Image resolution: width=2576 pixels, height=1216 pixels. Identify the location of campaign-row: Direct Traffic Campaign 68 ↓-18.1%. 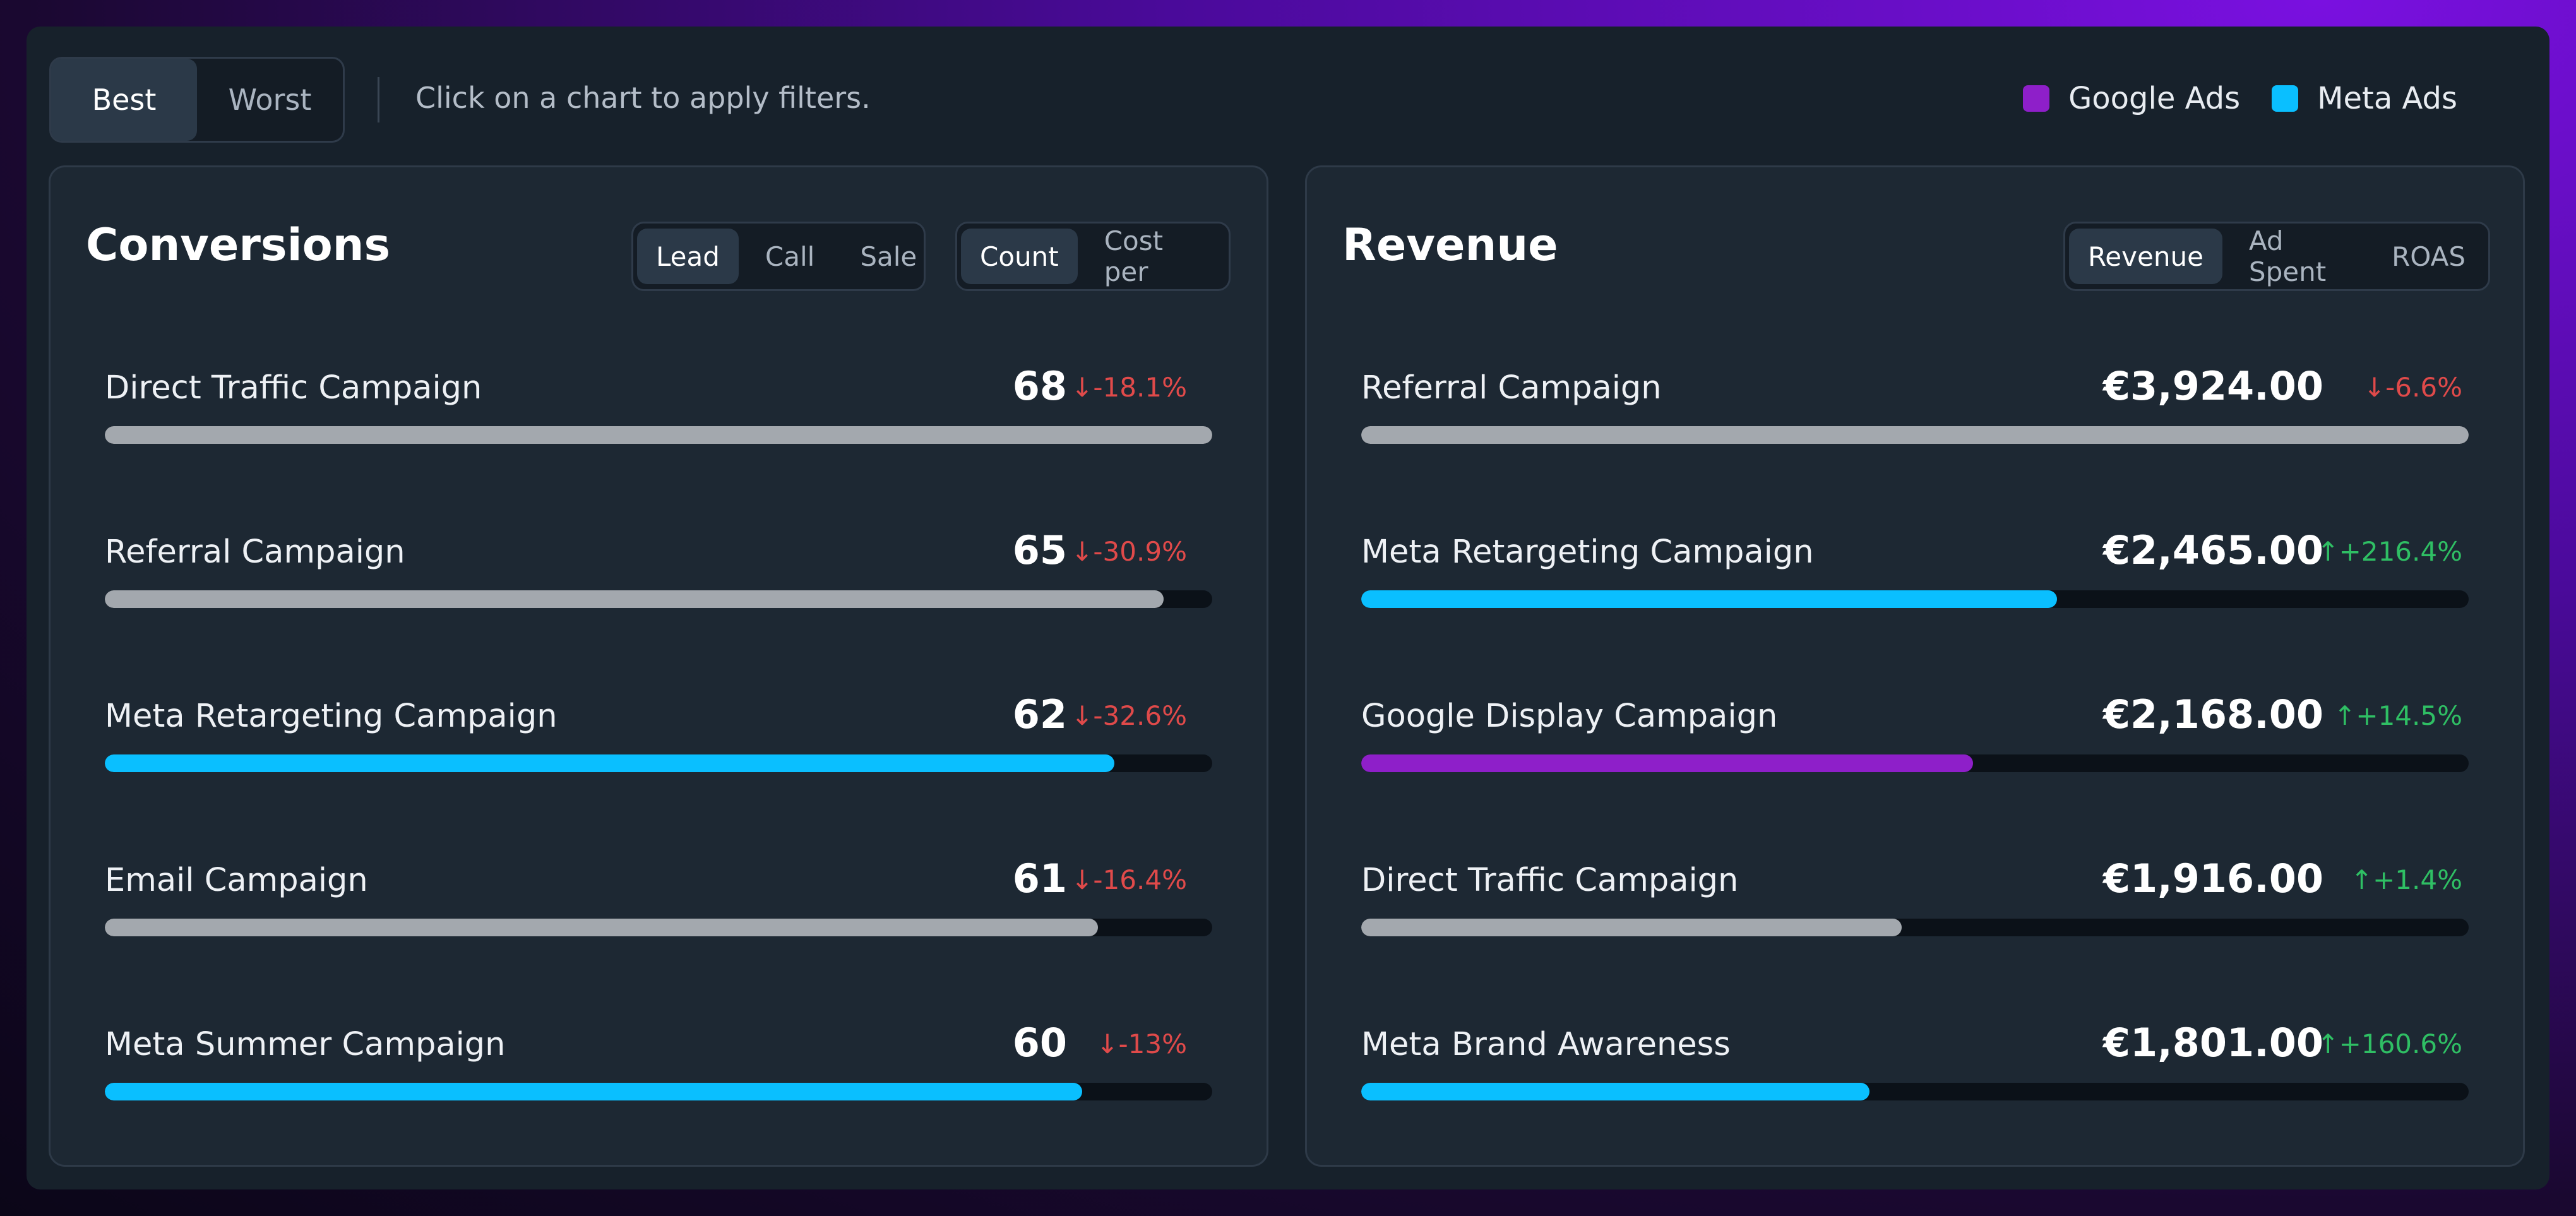
(658, 416).